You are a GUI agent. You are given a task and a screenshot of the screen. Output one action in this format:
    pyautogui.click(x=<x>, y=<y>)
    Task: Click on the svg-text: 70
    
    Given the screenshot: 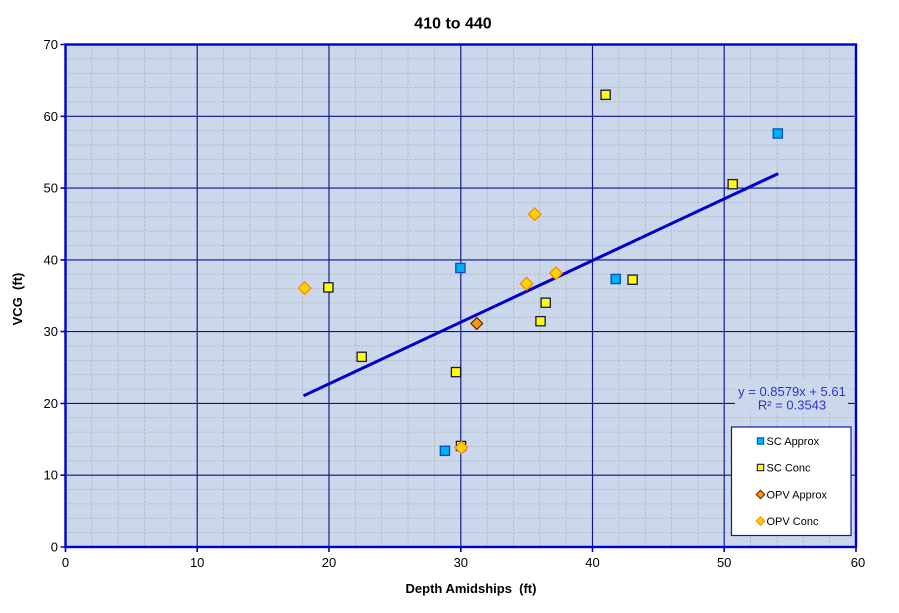 What is the action you would take?
    pyautogui.click(x=51, y=44)
    